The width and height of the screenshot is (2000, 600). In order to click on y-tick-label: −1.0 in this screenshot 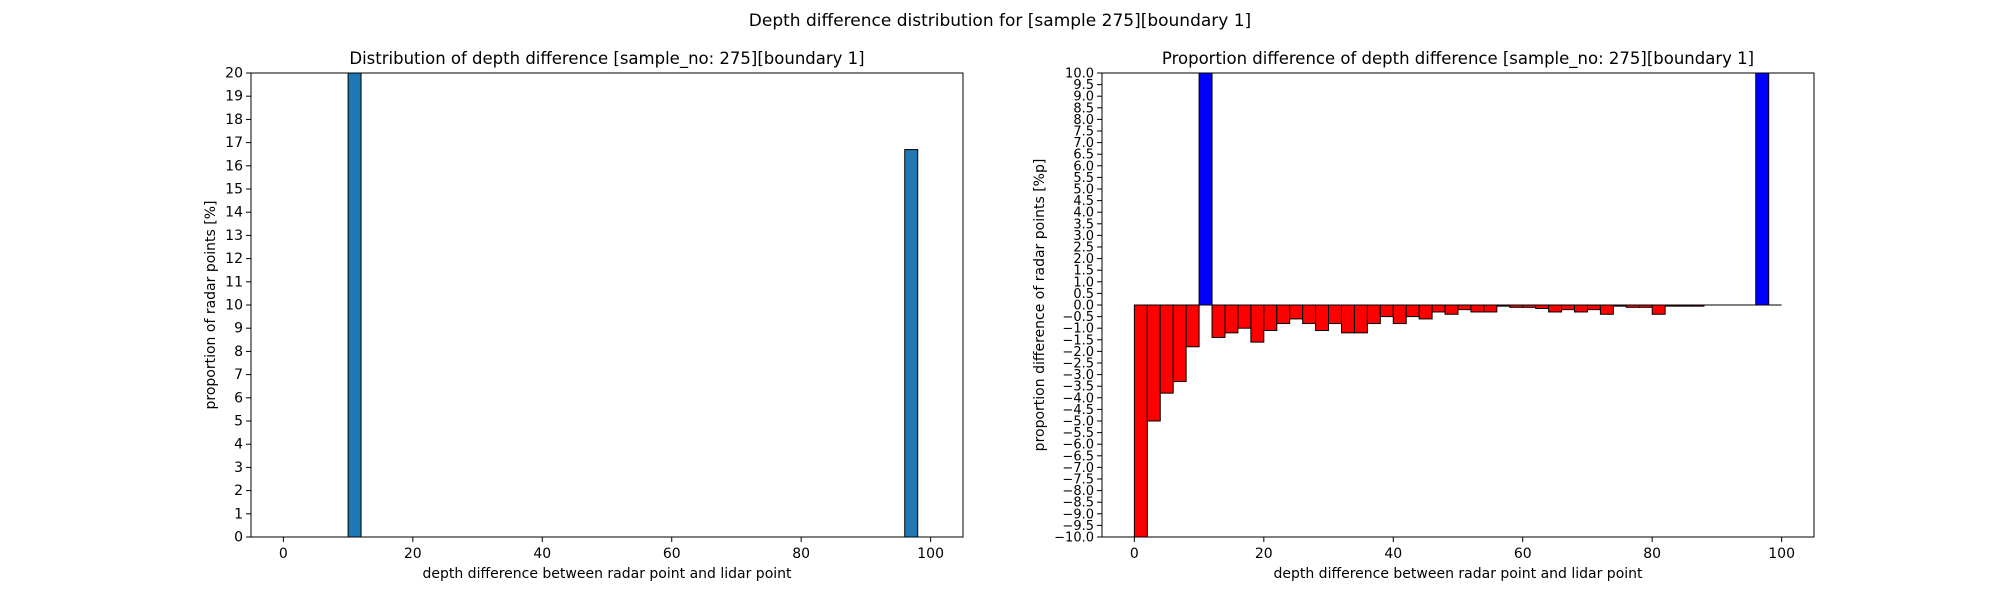, I will do `click(1078, 329)`.